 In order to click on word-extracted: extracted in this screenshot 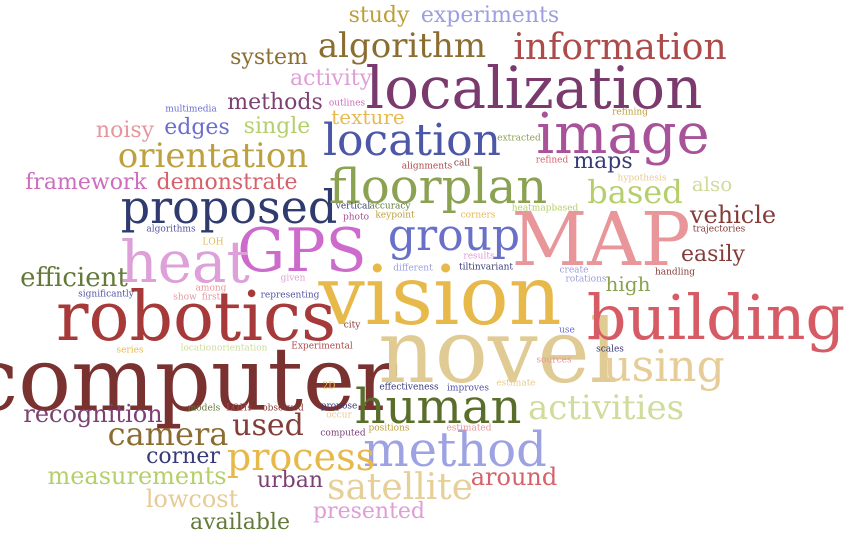, I will do `click(519, 138)`.